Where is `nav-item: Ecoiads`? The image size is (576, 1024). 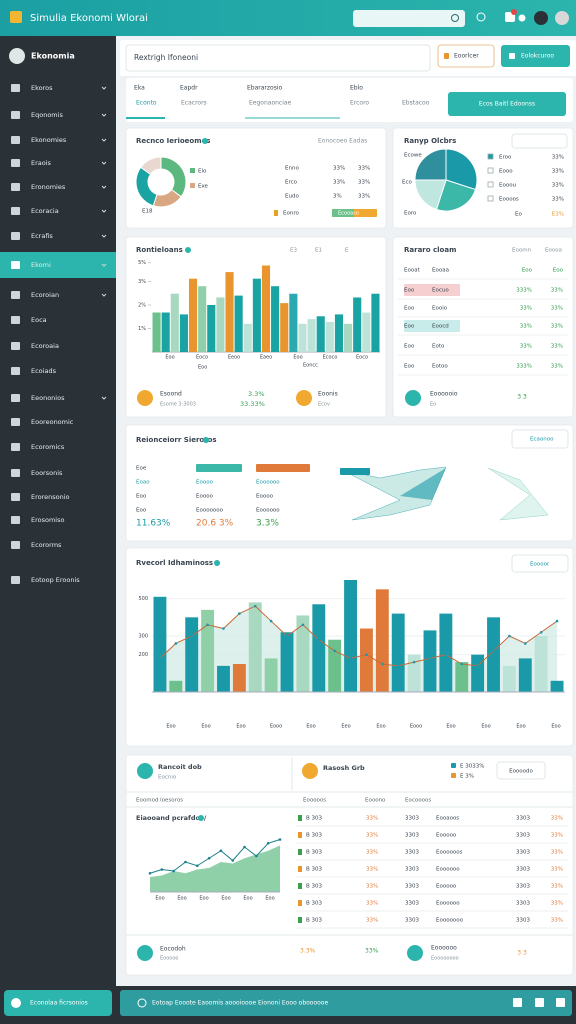 nav-item: Ecoiads is located at coordinates (44, 371).